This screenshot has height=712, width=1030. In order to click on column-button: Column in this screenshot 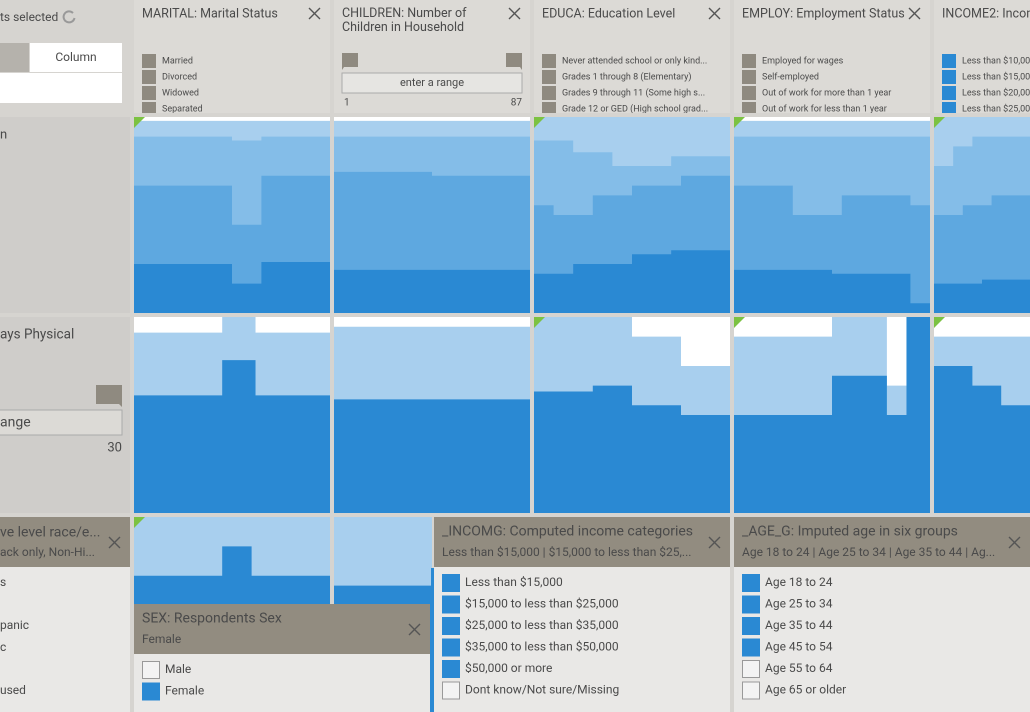, I will do `click(75, 57)`.